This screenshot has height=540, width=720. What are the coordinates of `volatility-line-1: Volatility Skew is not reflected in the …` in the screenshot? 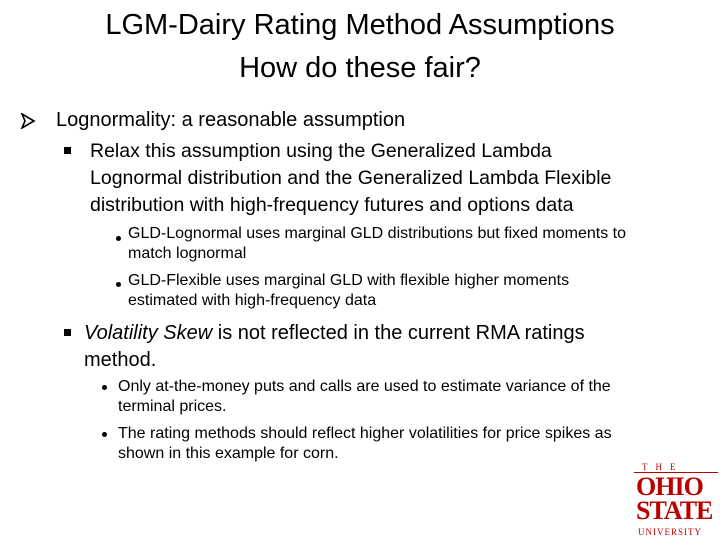 It's located at (334, 333).